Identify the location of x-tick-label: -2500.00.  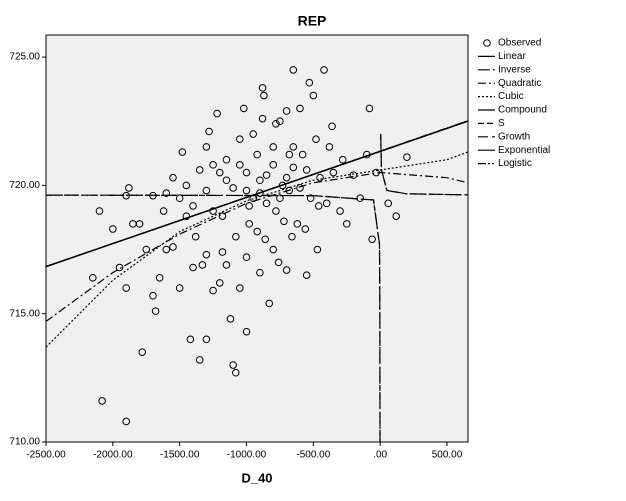
(46, 455).